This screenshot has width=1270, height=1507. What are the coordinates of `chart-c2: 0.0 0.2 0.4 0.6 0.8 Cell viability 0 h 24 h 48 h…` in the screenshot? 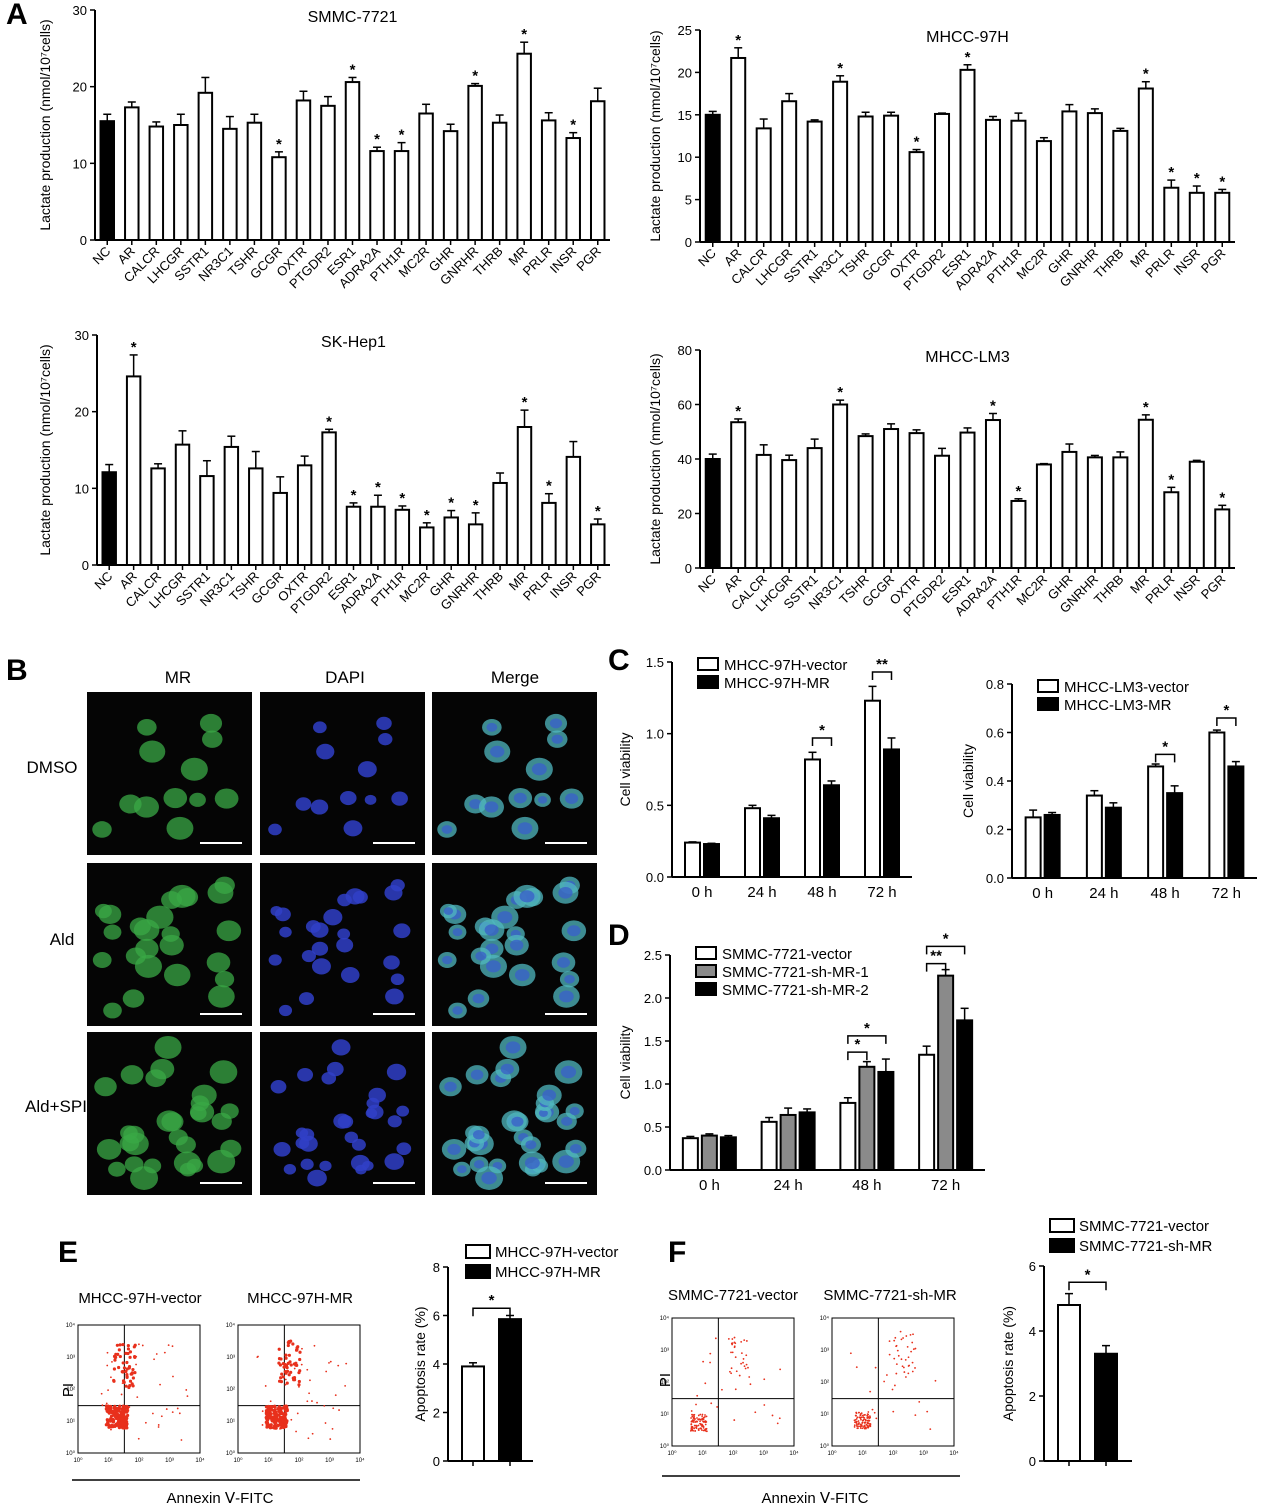 It's located at (1108, 789).